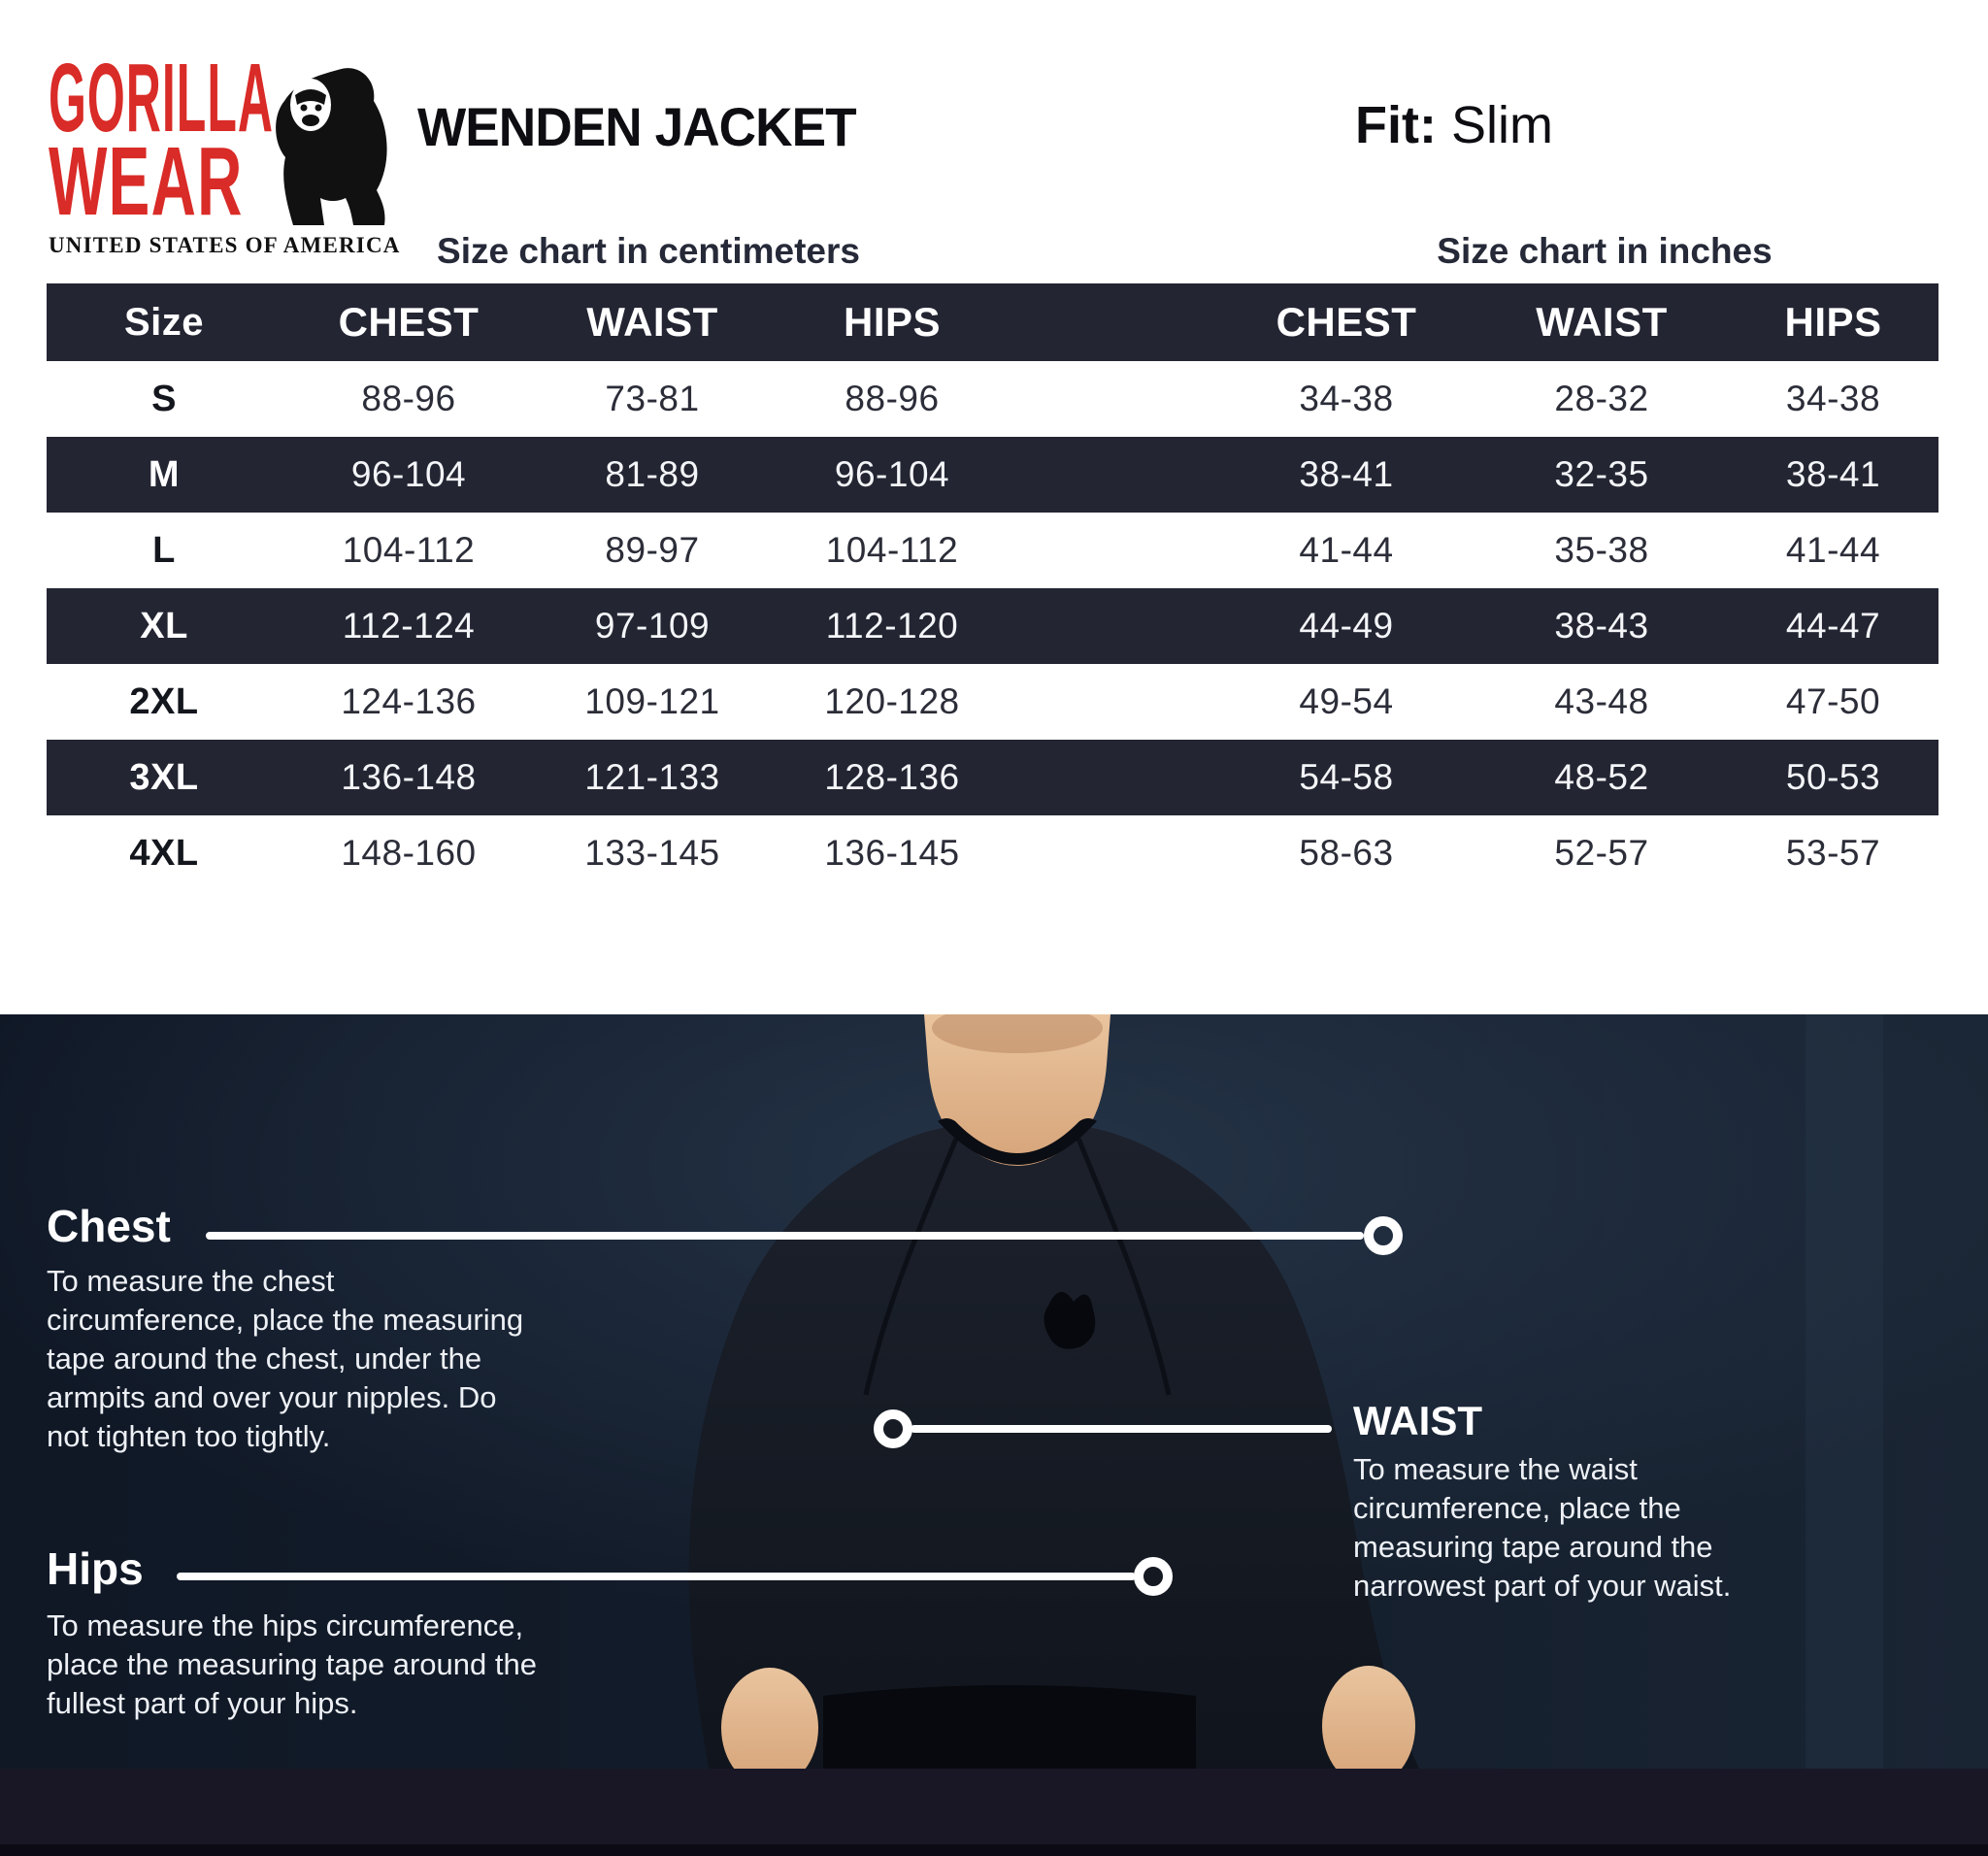 The width and height of the screenshot is (1988, 1856). Describe the element at coordinates (892, 853) in the screenshot. I see `cm-hips-value: 136-145` at that location.